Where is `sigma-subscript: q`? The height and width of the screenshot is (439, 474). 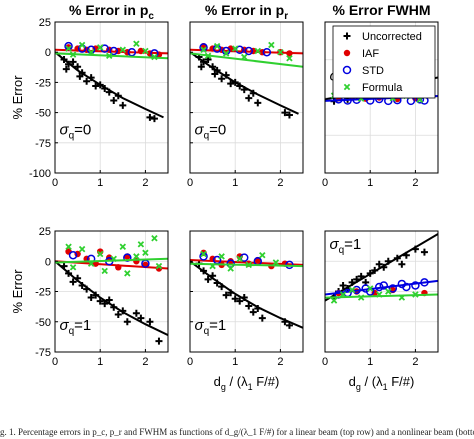 sigma-subscript: q is located at coordinates (207, 135).